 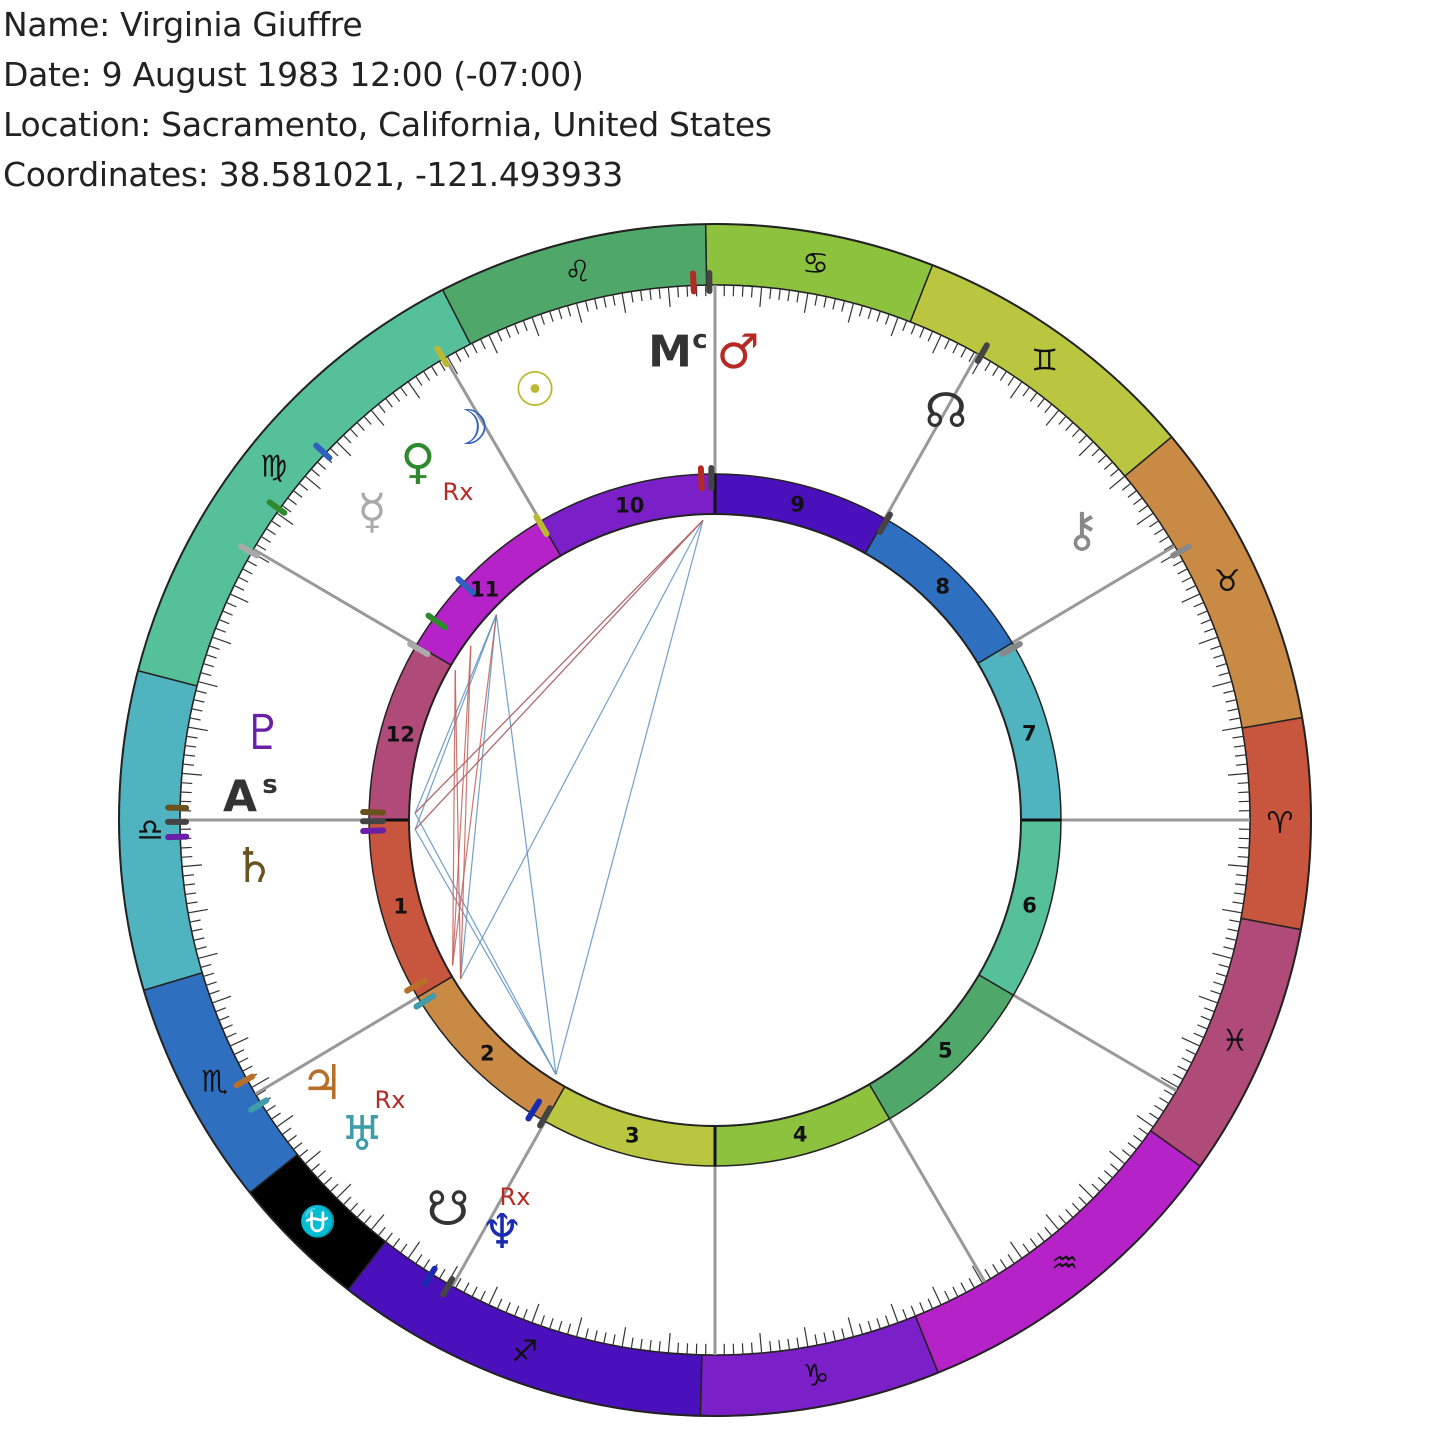 I want to click on jupiter-icon: ♃, so click(x=321, y=1083).